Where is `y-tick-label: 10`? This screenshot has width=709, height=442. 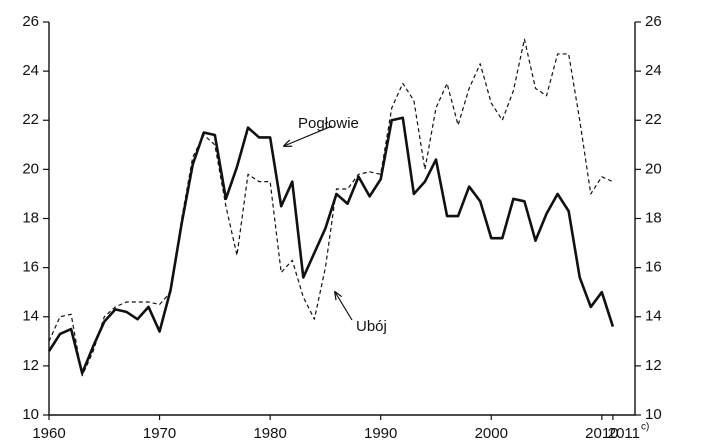 y-tick-label: 10 is located at coordinates (30, 414).